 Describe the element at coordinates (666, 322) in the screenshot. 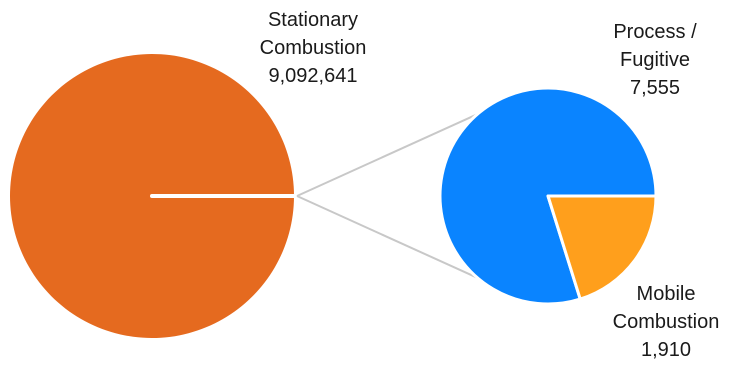

I see `label-mobile-combustion-line2: Combustion` at that location.